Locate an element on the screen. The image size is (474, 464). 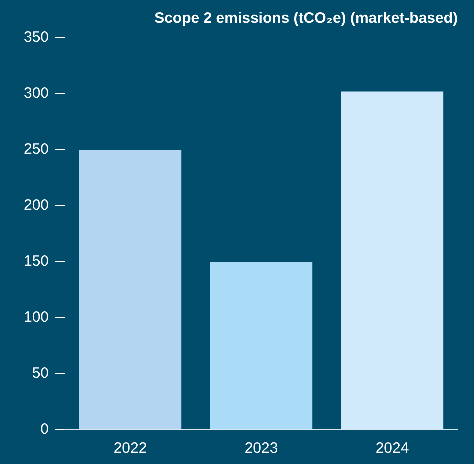
y-tick-label: 300 is located at coordinates (37, 93).